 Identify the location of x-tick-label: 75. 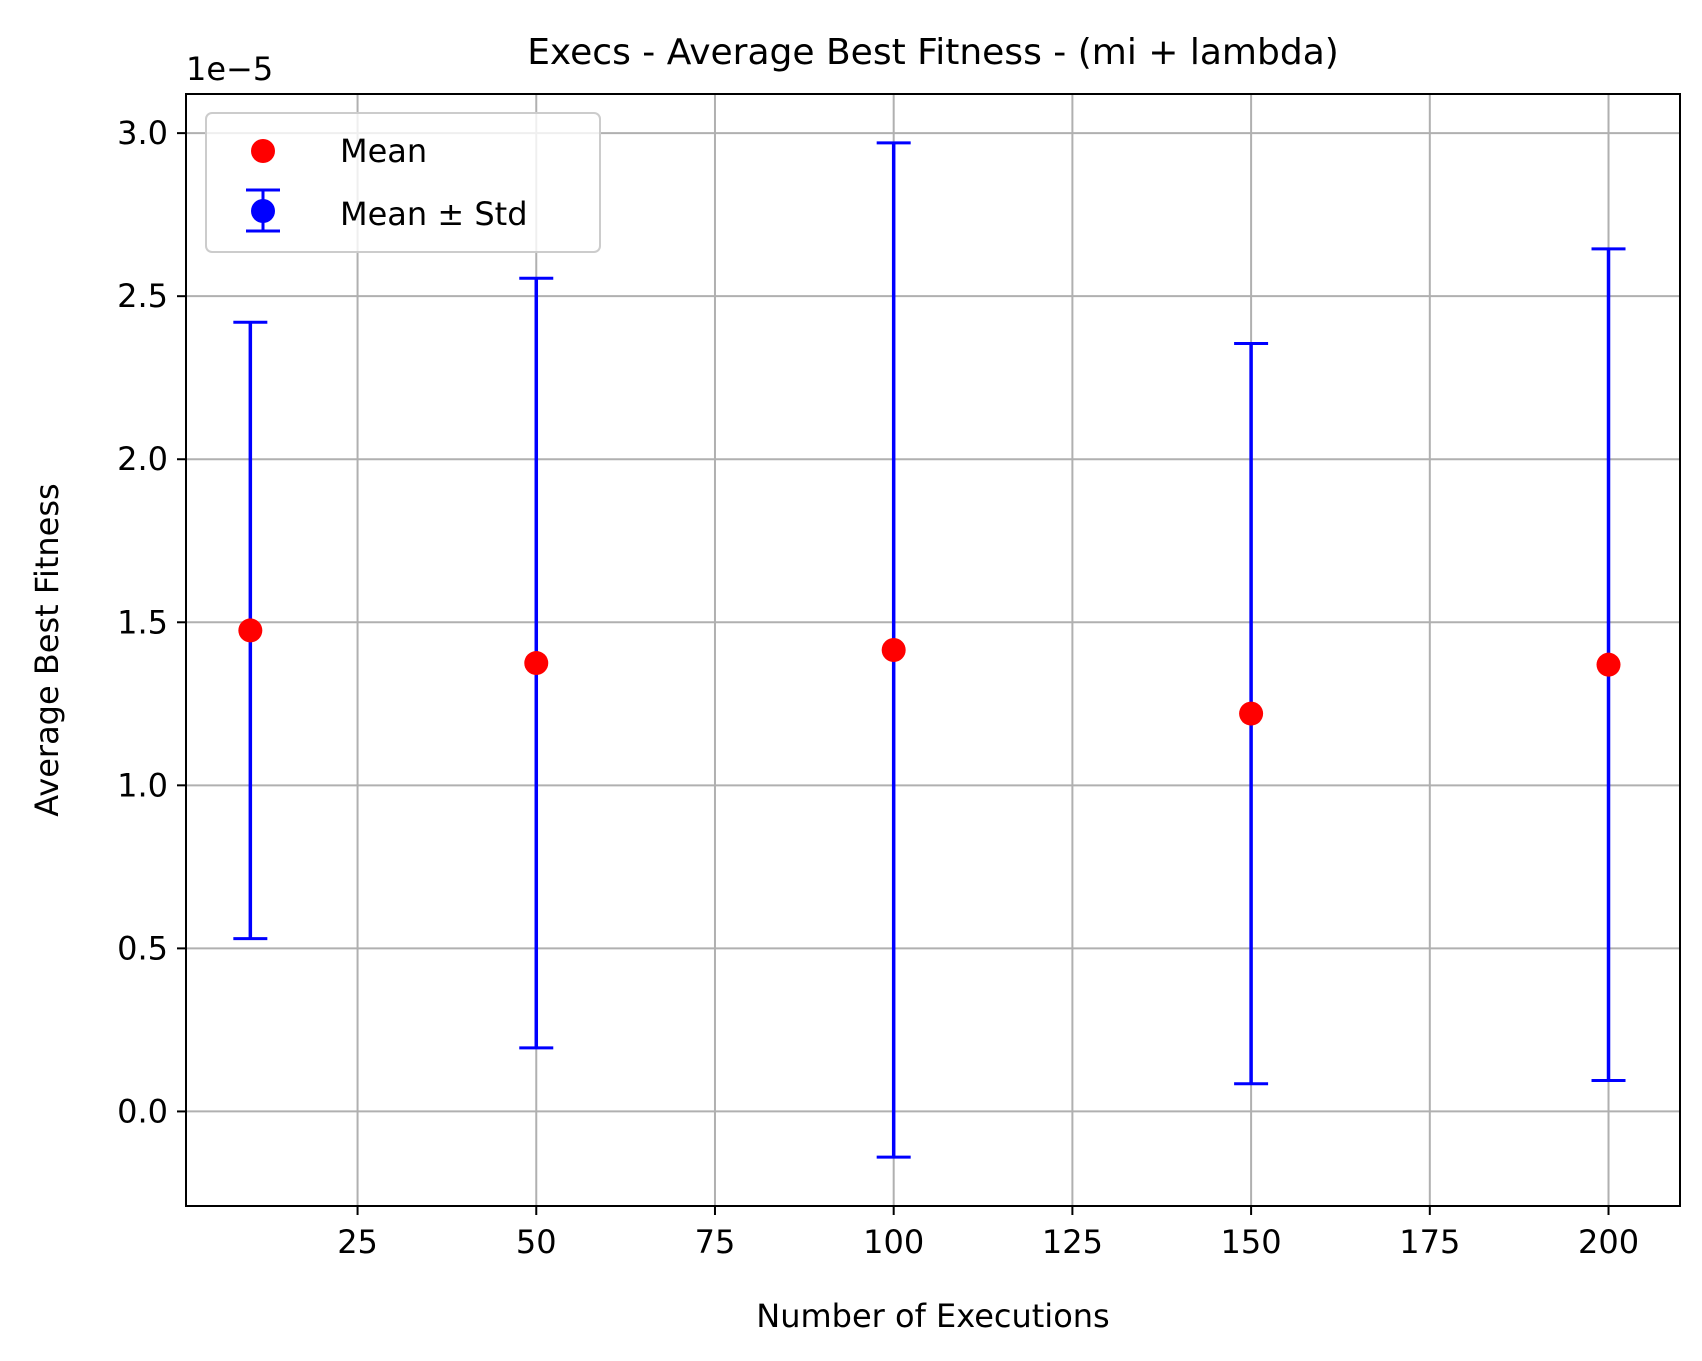
(715, 1242).